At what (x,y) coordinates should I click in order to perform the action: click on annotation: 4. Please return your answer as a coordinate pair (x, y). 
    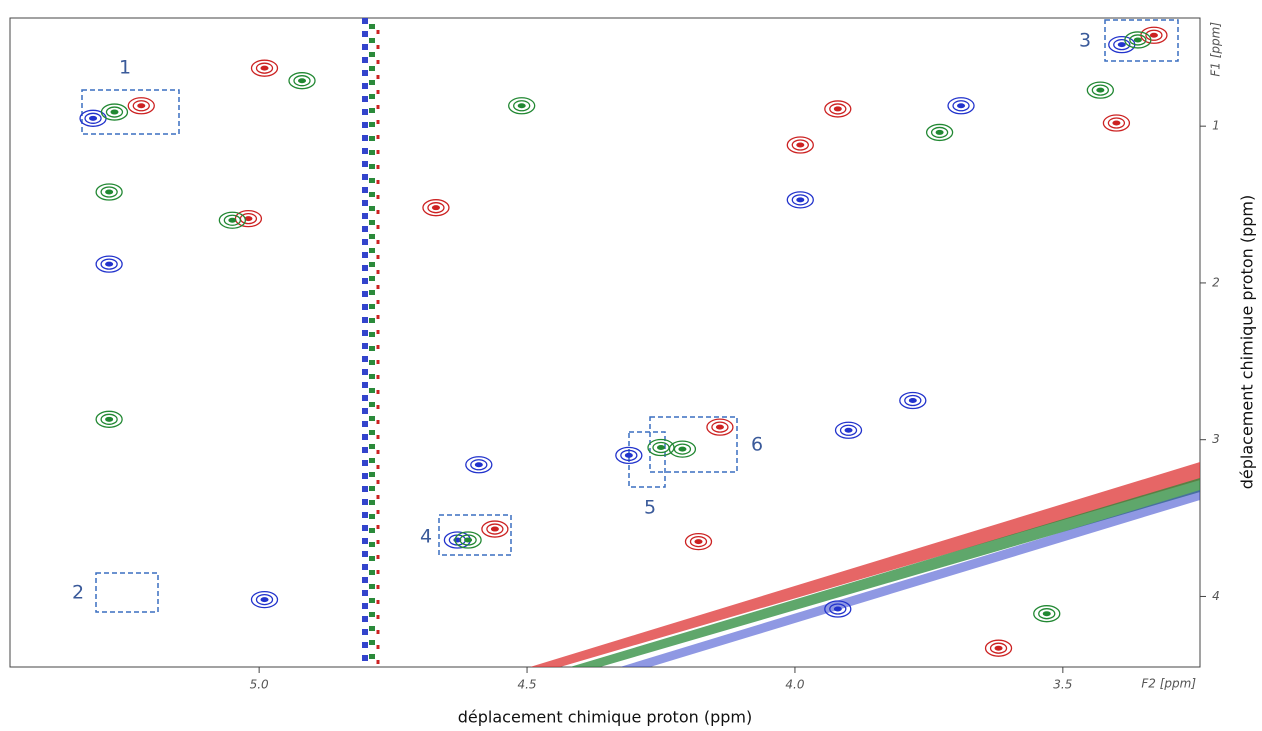
    Looking at the image, I should click on (426, 537).